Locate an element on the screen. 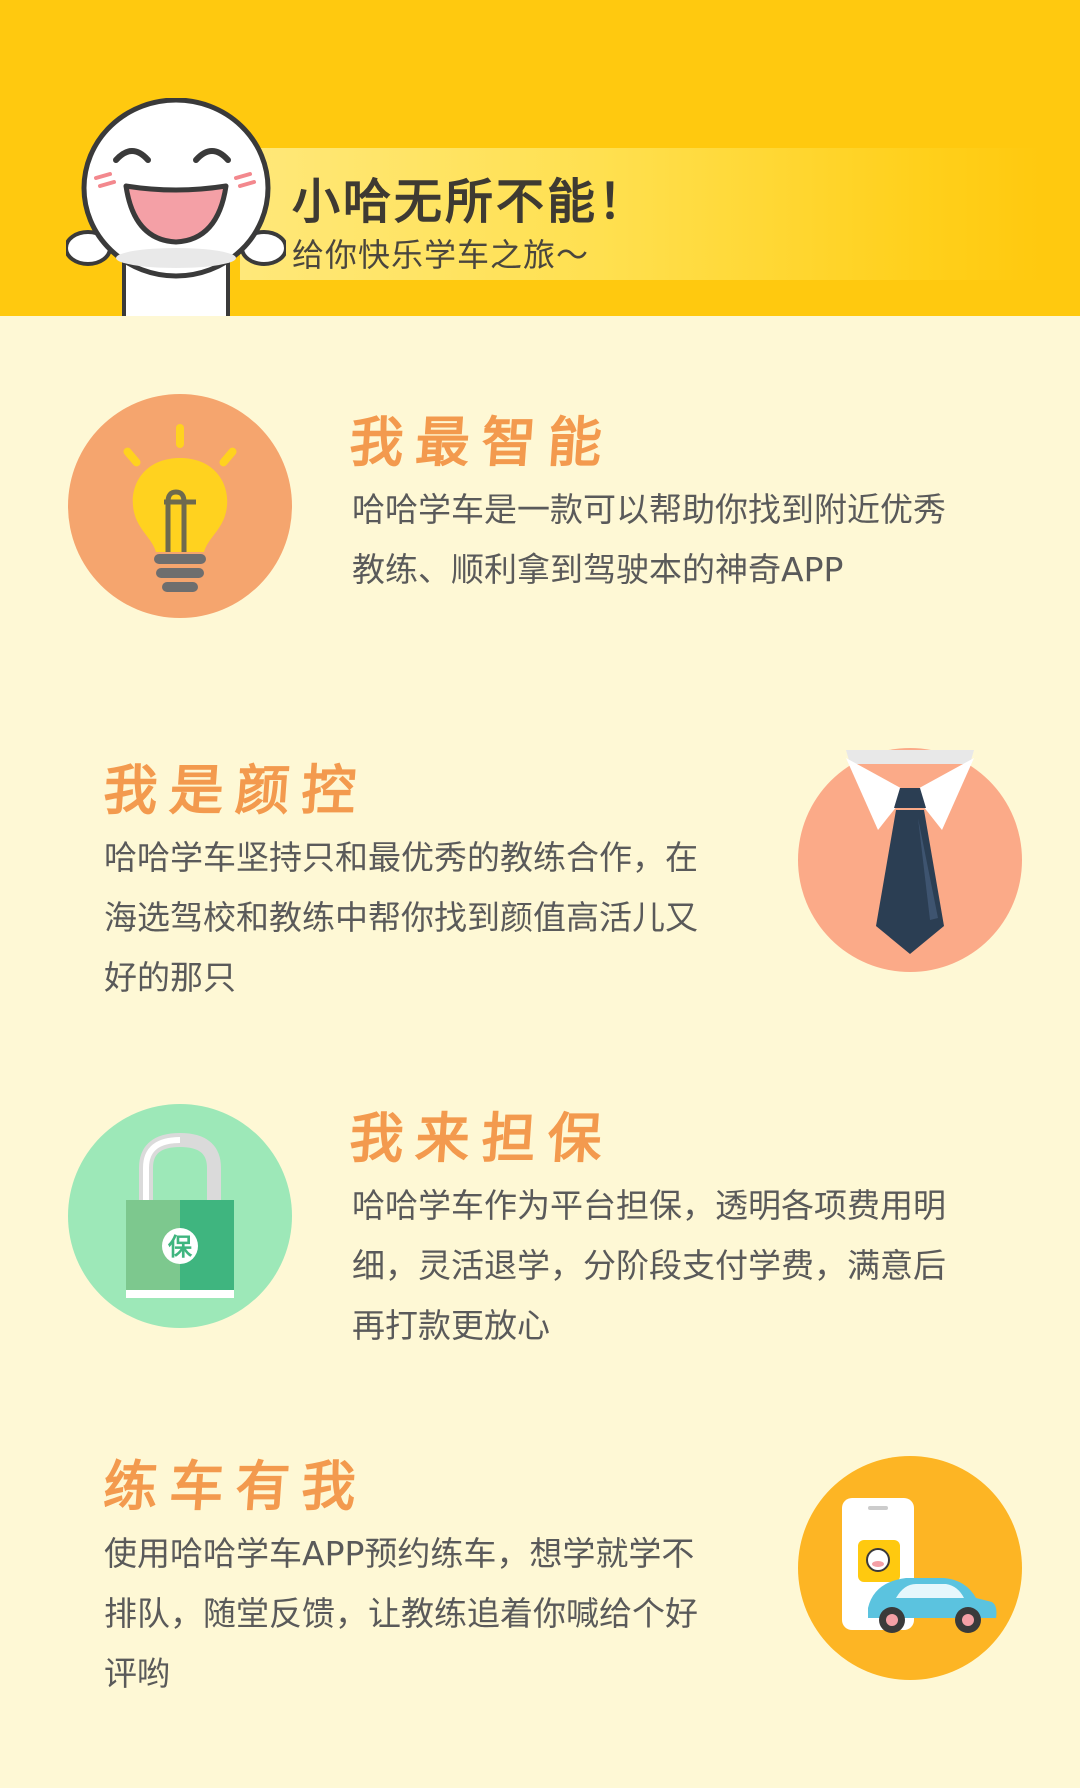  desc-line: 再打款更放心 is located at coordinates (451, 1325).